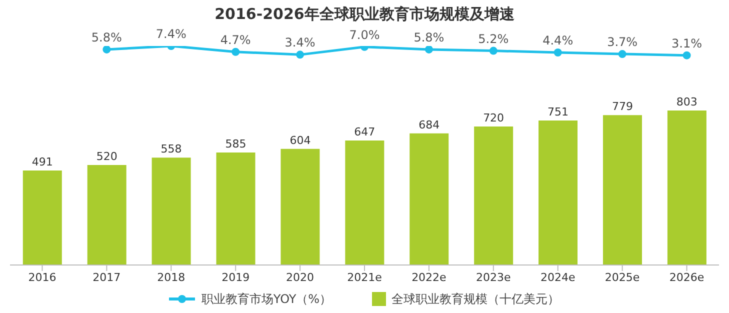 The image size is (729, 313). What do you see at coordinates (558, 277) in the screenshot?
I see `x-tick-label: 2024e` at bounding box center [558, 277].